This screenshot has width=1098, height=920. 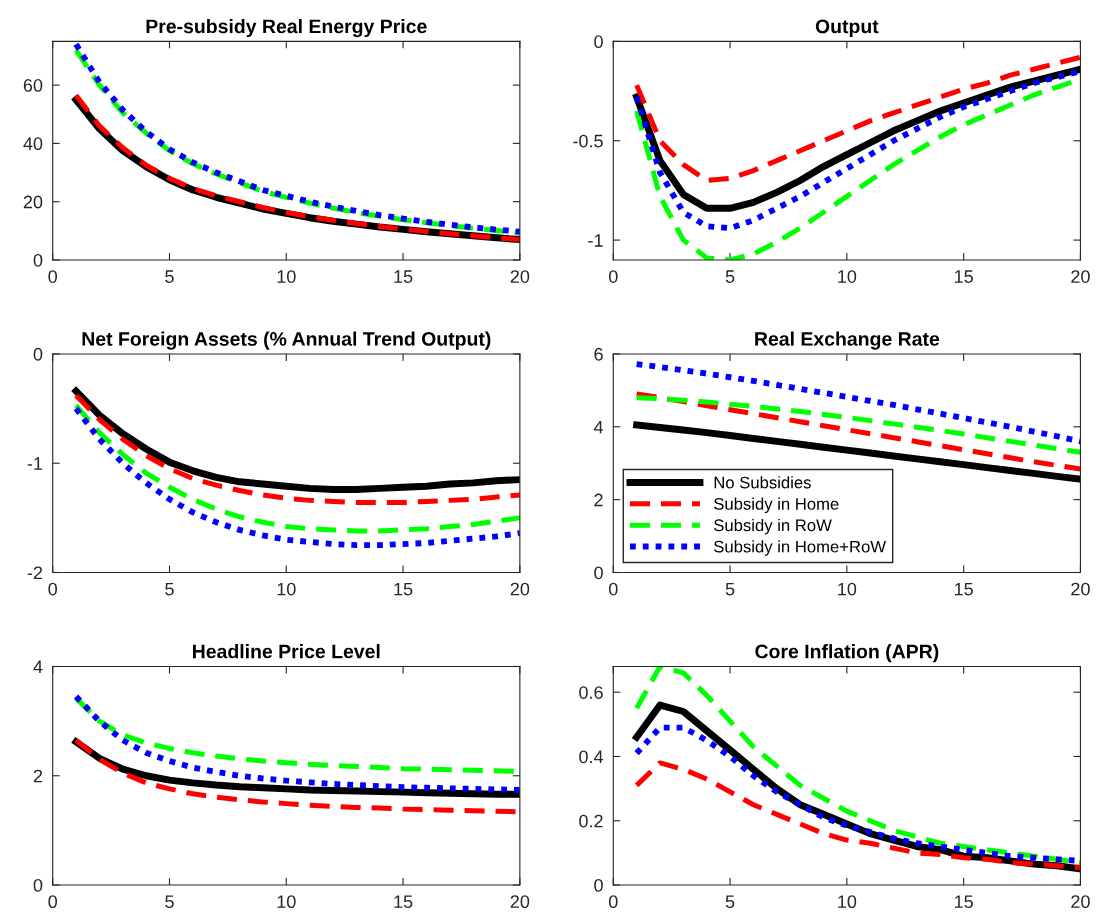 What do you see at coordinates (762, 482) in the screenshot?
I see `legend-label: No Subsidies` at bounding box center [762, 482].